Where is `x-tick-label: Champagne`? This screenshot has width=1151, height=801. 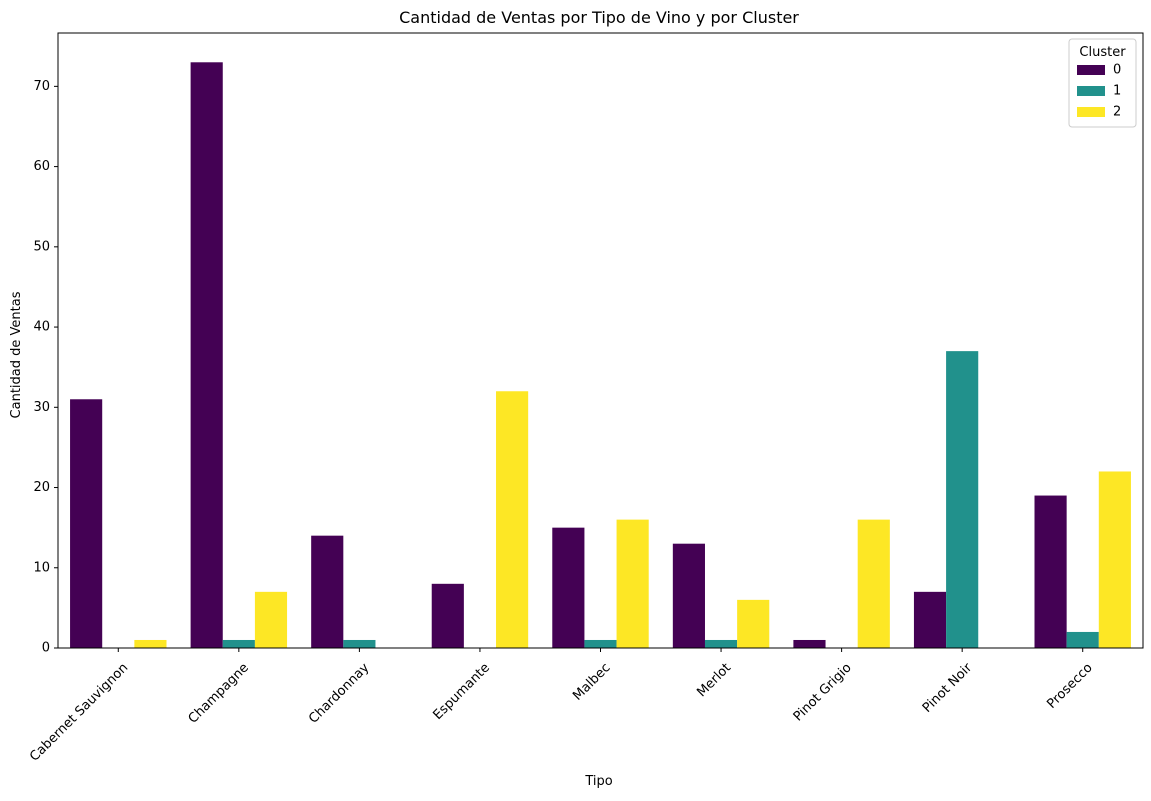 x-tick-label: Champagne is located at coordinates (219, 693).